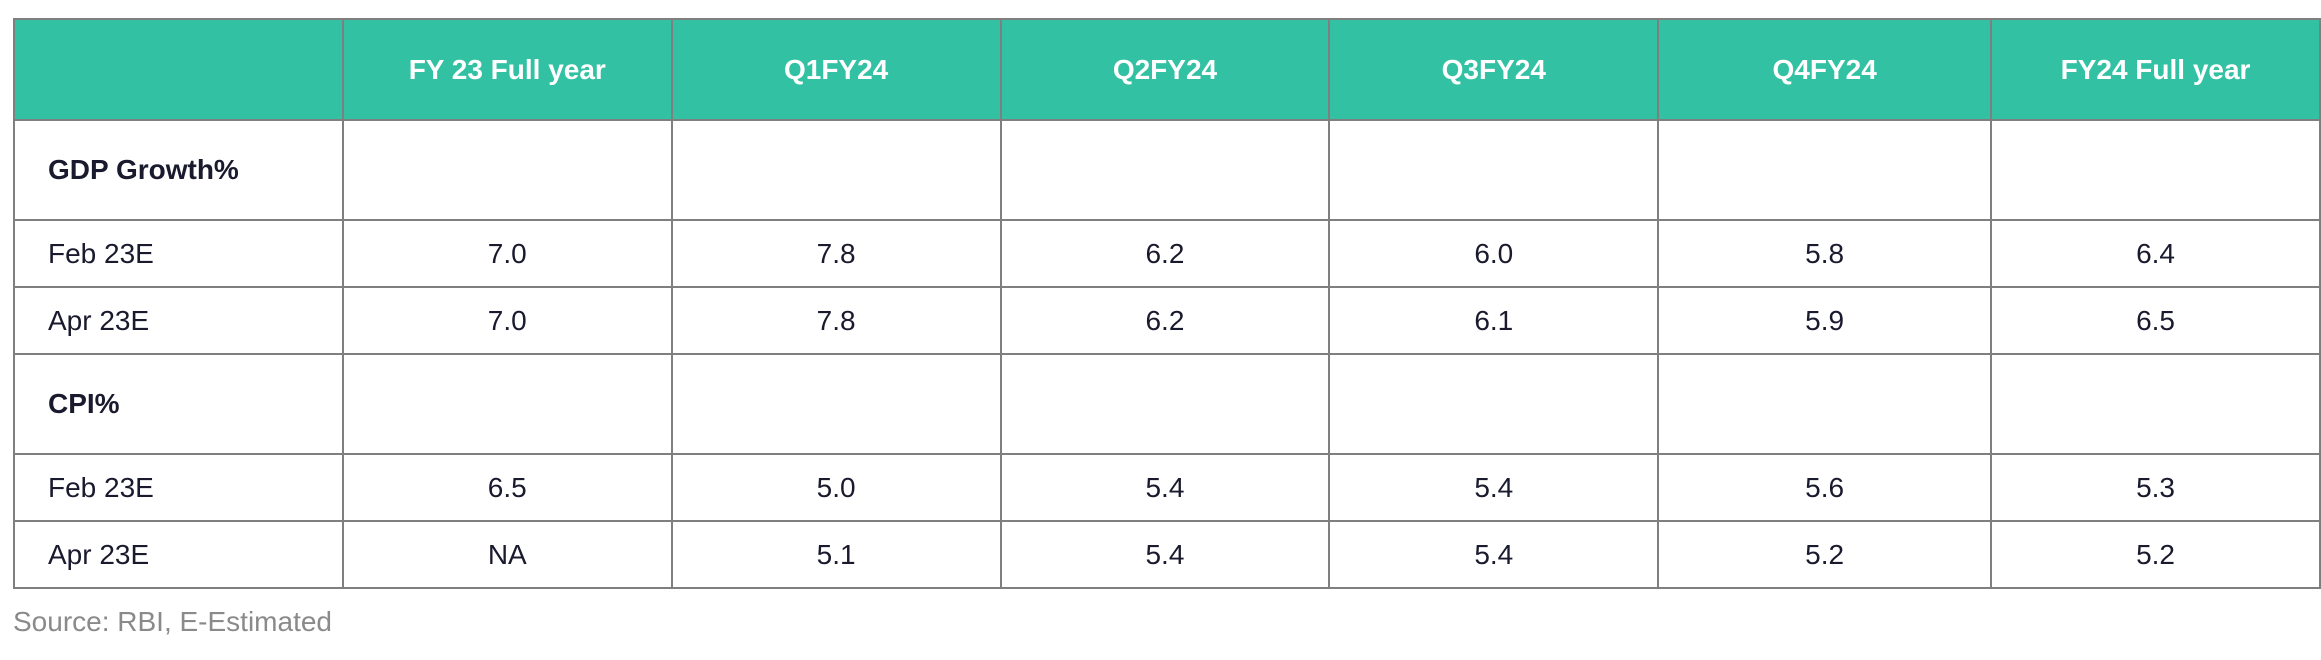  I want to click on section-label: GDP Growth%, so click(178, 170).